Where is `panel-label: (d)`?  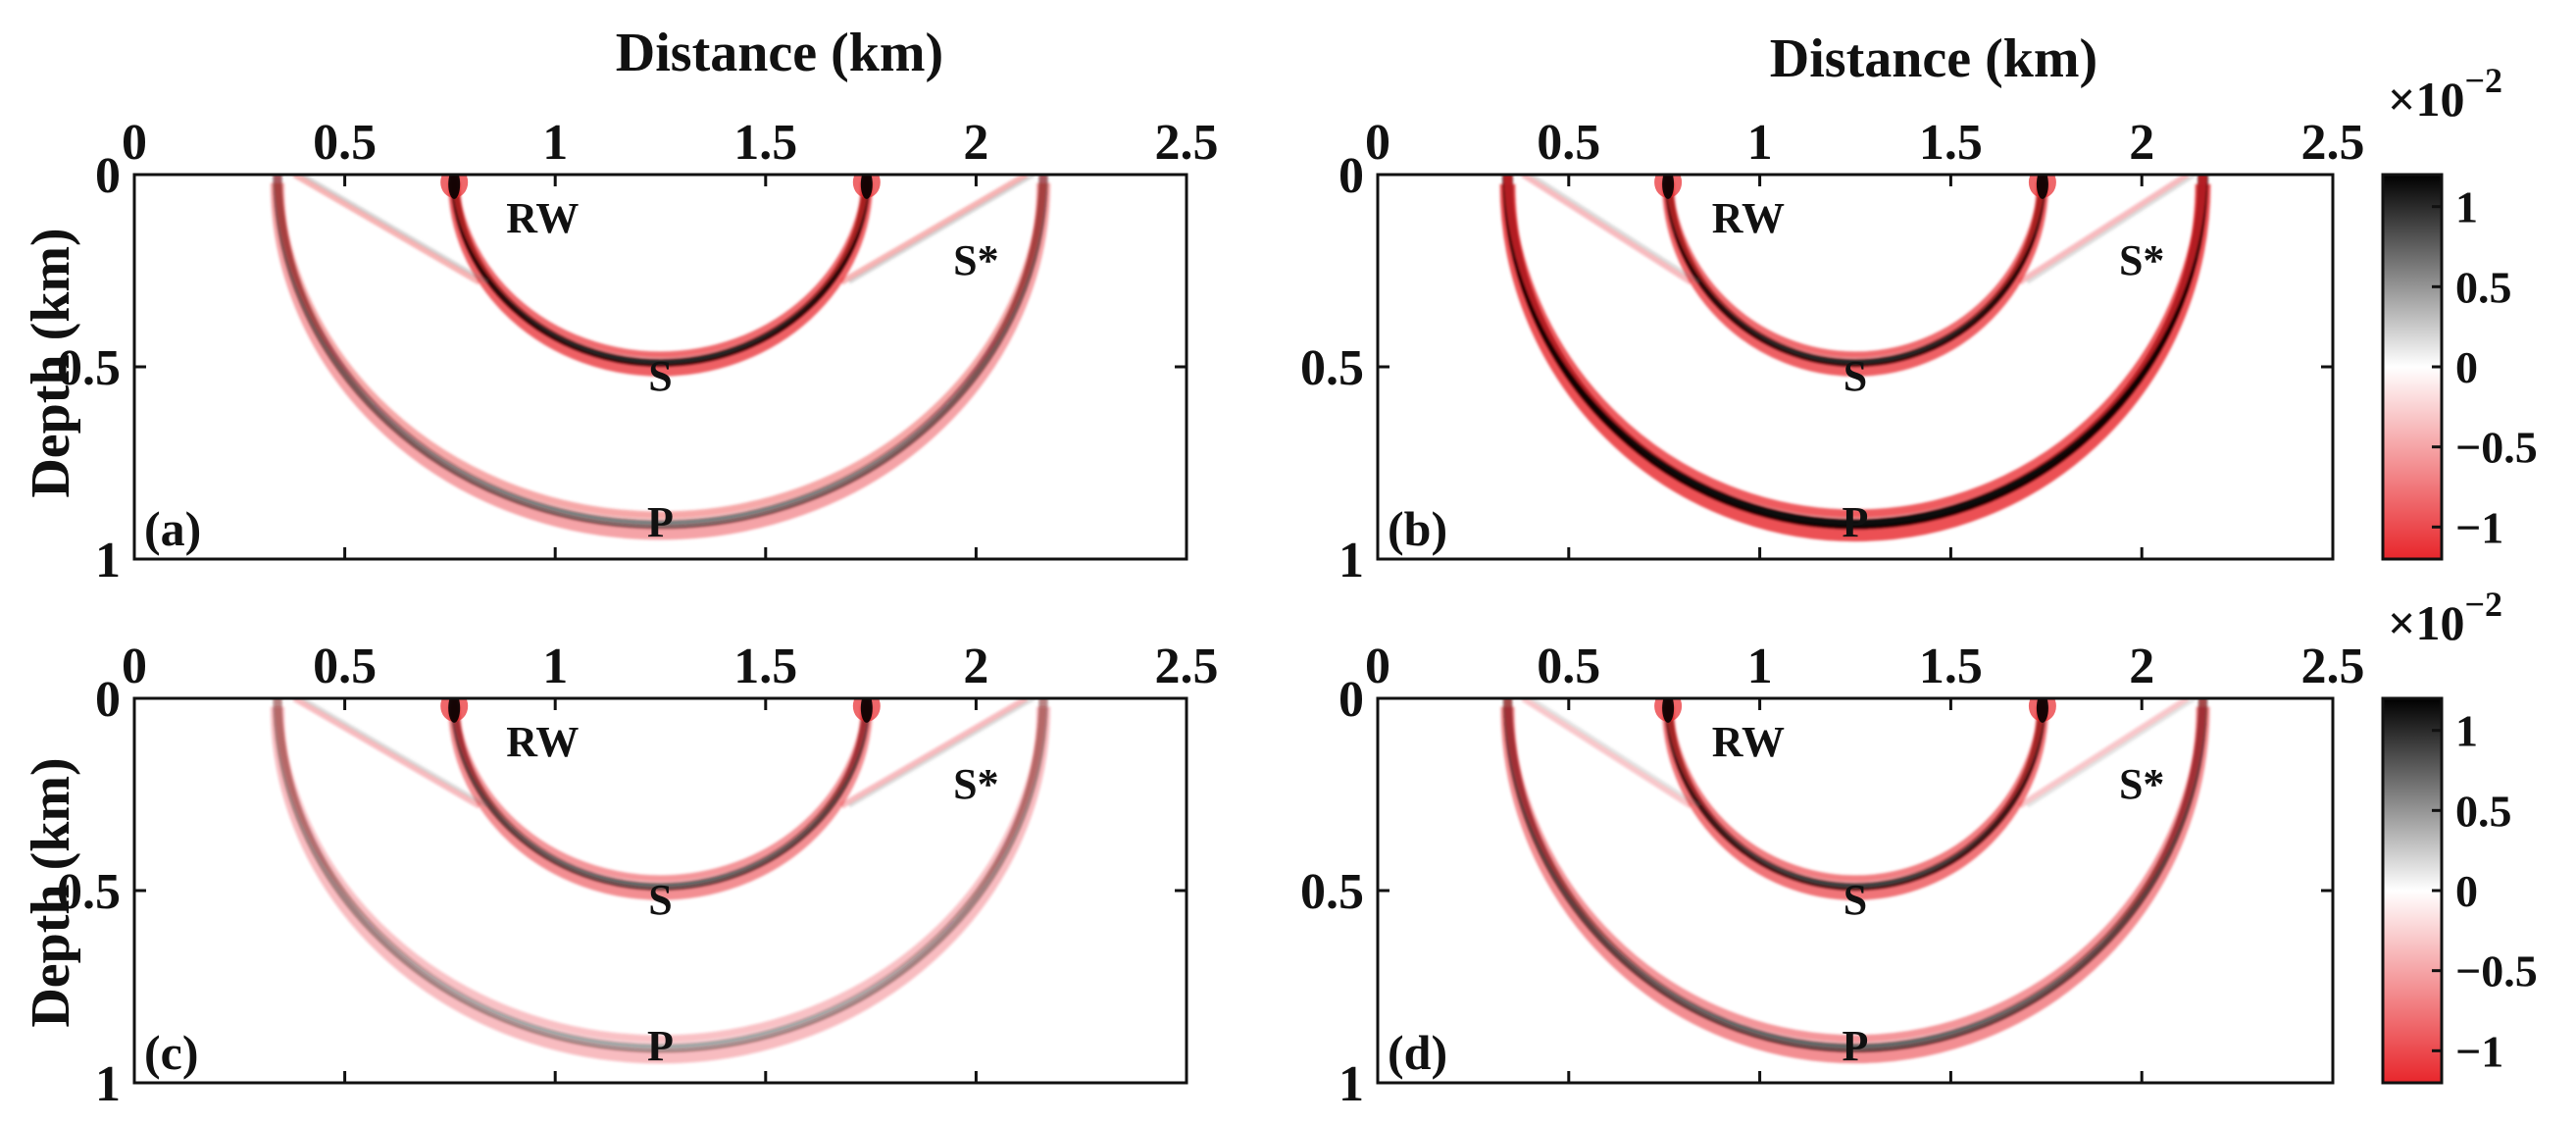
panel-label: (d) is located at coordinates (1418, 1053).